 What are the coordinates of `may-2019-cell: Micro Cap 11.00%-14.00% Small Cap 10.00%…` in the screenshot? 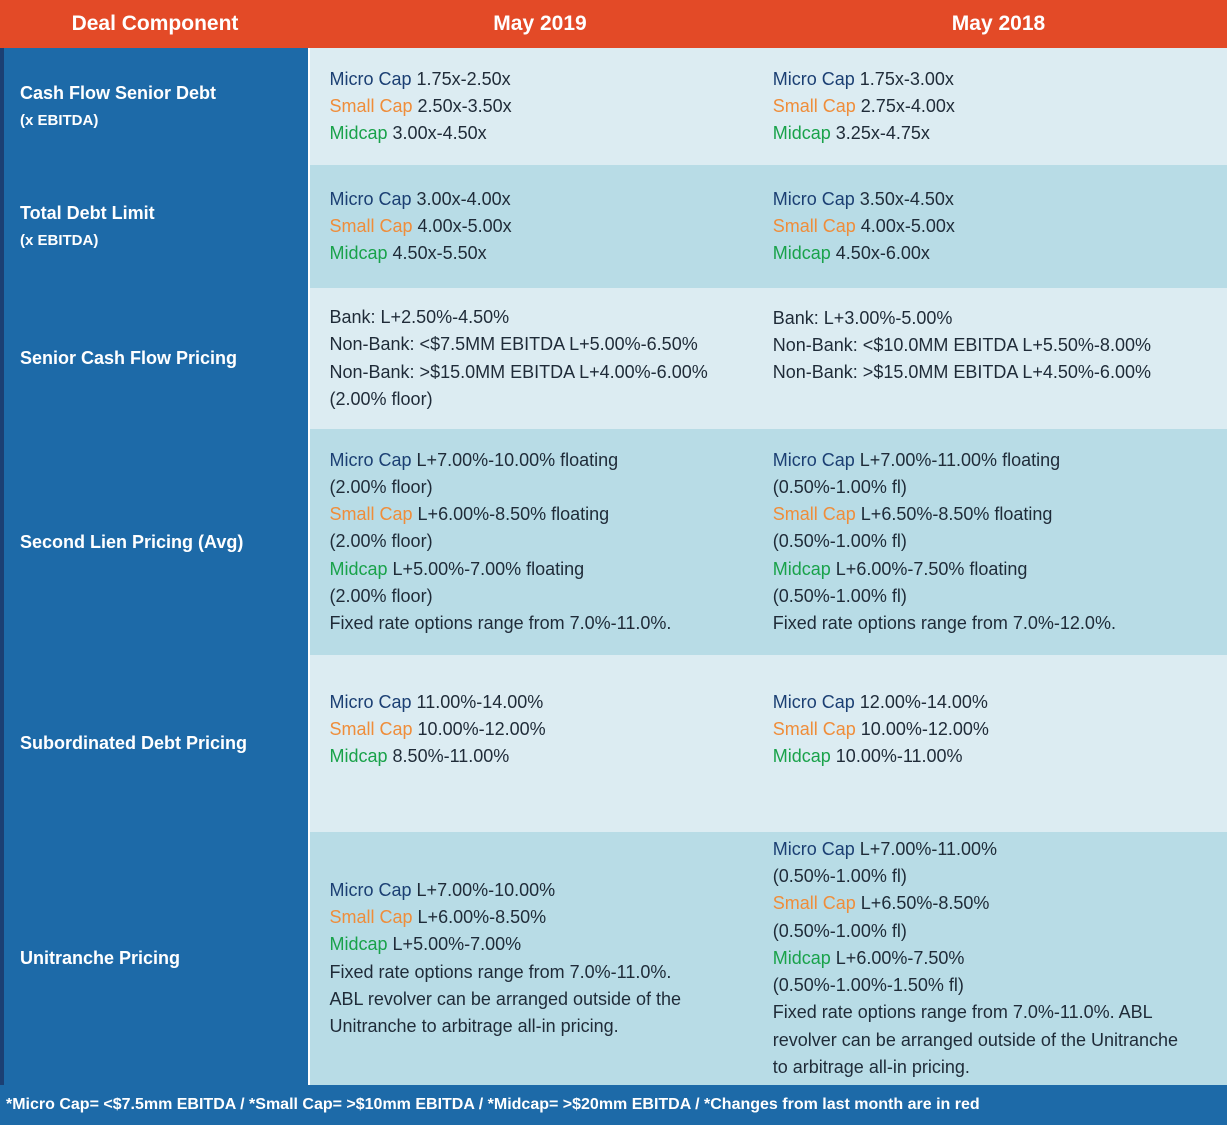 It's located at (540, 743).